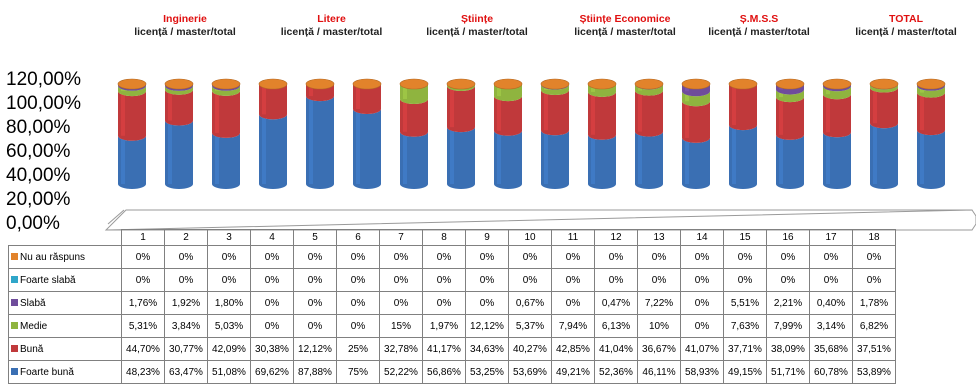 This screenshot has height=384, width=976. What do you see at coordinates (788, 372) in the screenshot?
I see `data-label: 51,71%` at bounding box center [788, 372].